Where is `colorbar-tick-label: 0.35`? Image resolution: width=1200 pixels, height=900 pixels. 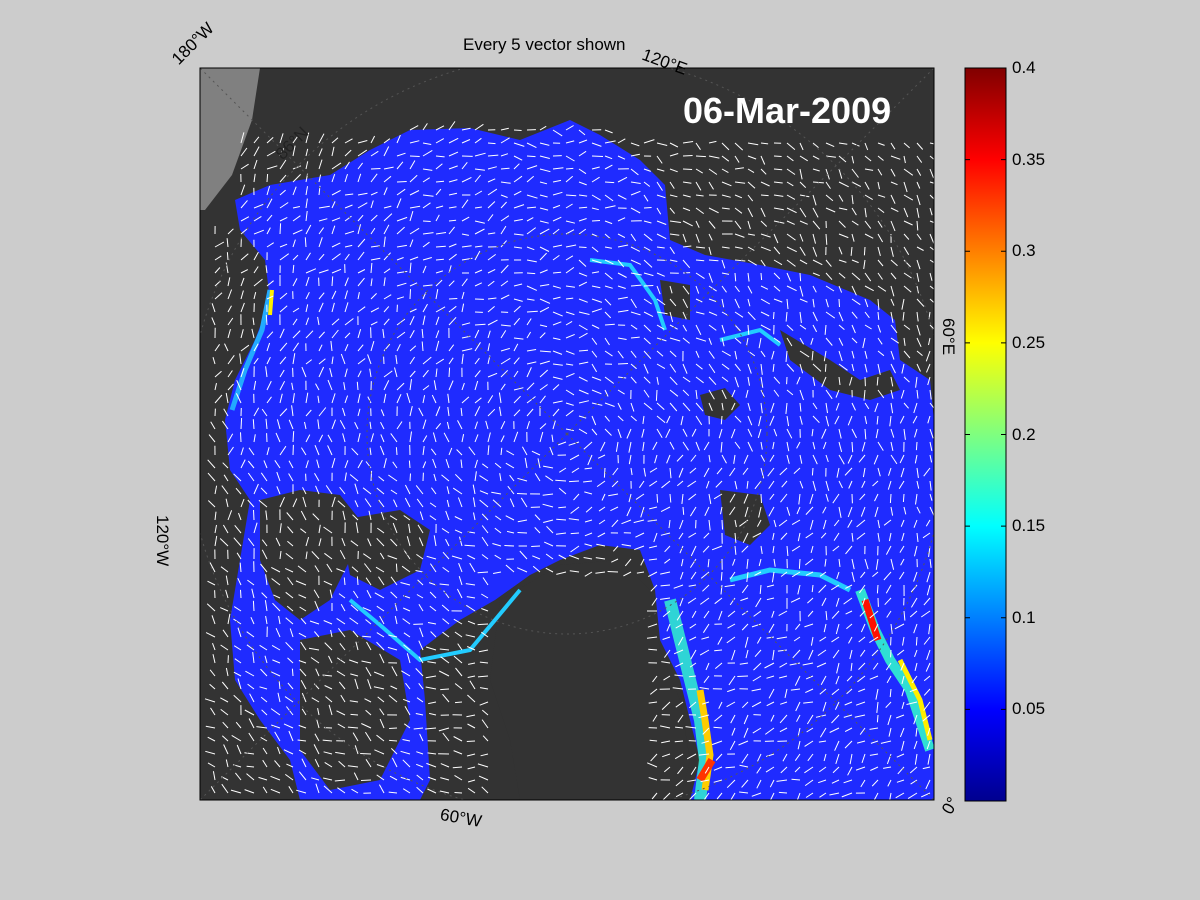 colorbar-tick-label: 0.35 is located at coordinates (1029, 159).